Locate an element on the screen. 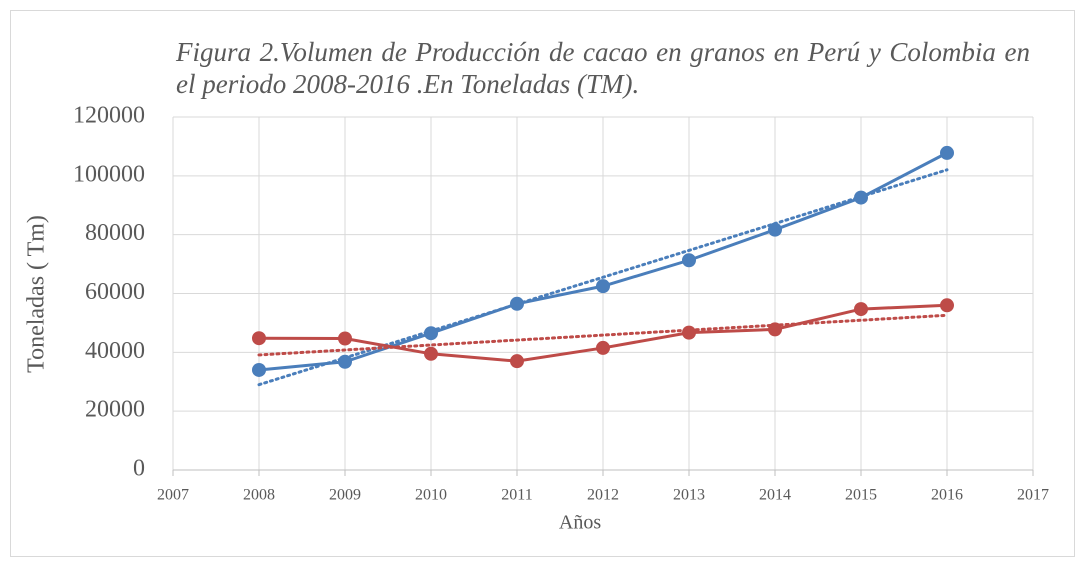 Image resolution: width=1085 pixels, height=567 pixels. trendline is located at coordinates (603, 335).